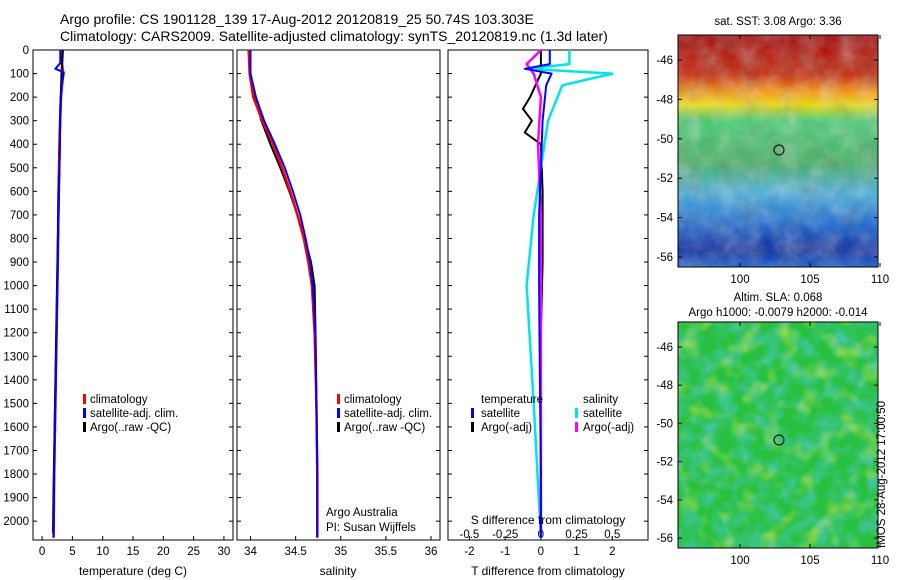  Describe the element at coordinates (779, 440) in the screenshot. I see `sla-argo-location-marker` at that location.